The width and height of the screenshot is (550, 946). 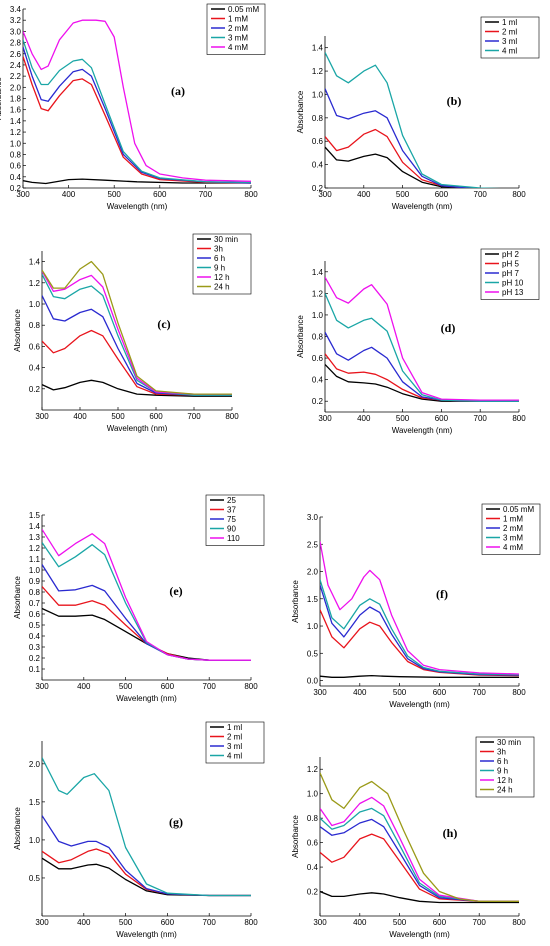 What do you see at coordinates (313, 681) in the screenshot?
I see `y-tick-label: 0.0` at bounding box center [313, 681].